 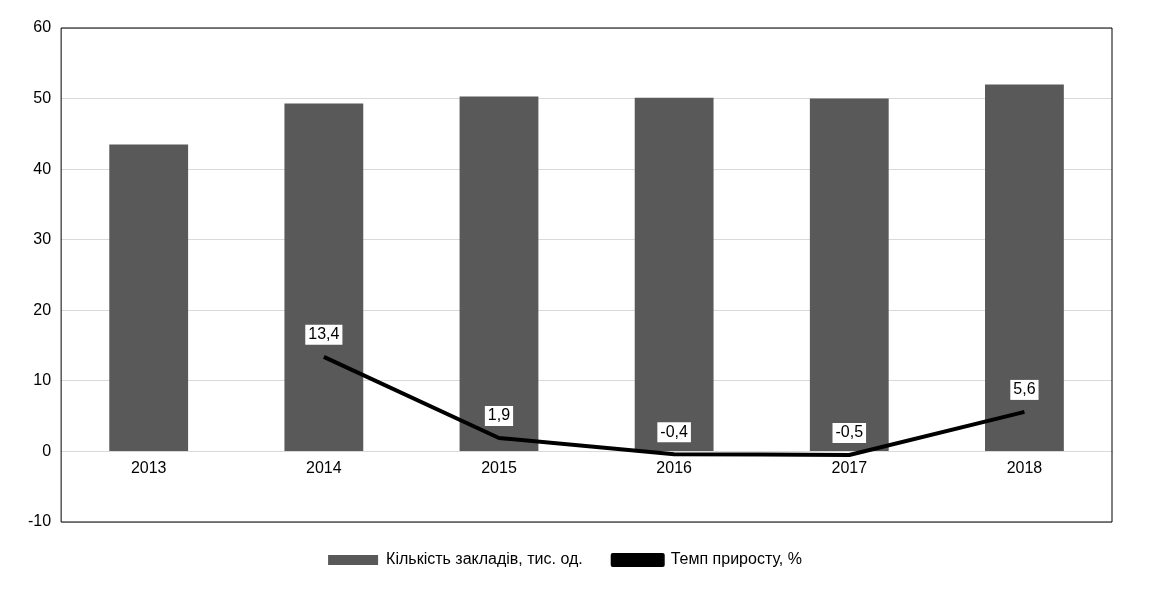 I want to click on legend-label: Темп приросту, %, so click(x=736, y=559).